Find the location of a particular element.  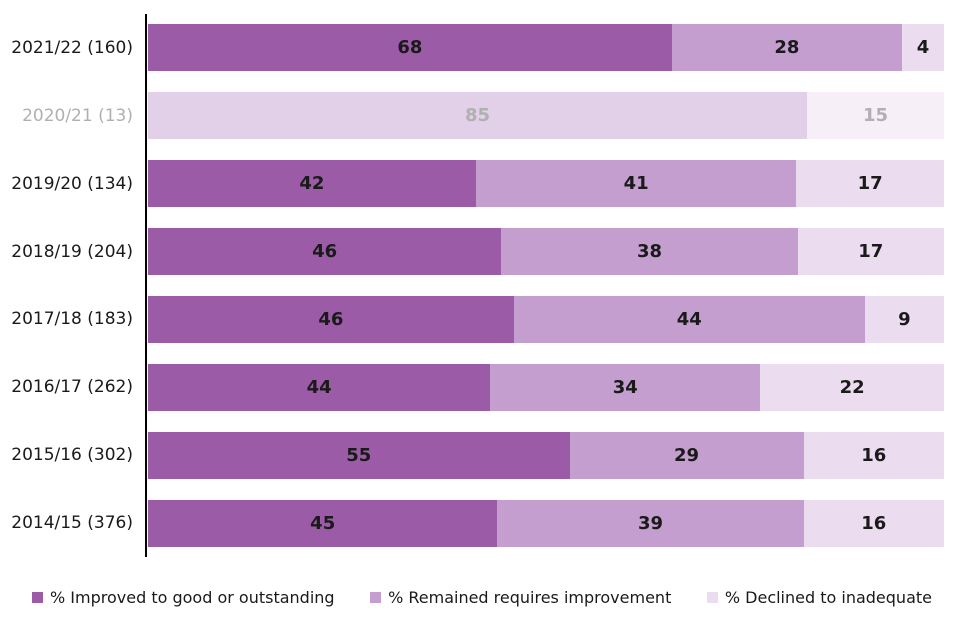

bar-track: 44 34 22 is located at coordinates (546, 387).